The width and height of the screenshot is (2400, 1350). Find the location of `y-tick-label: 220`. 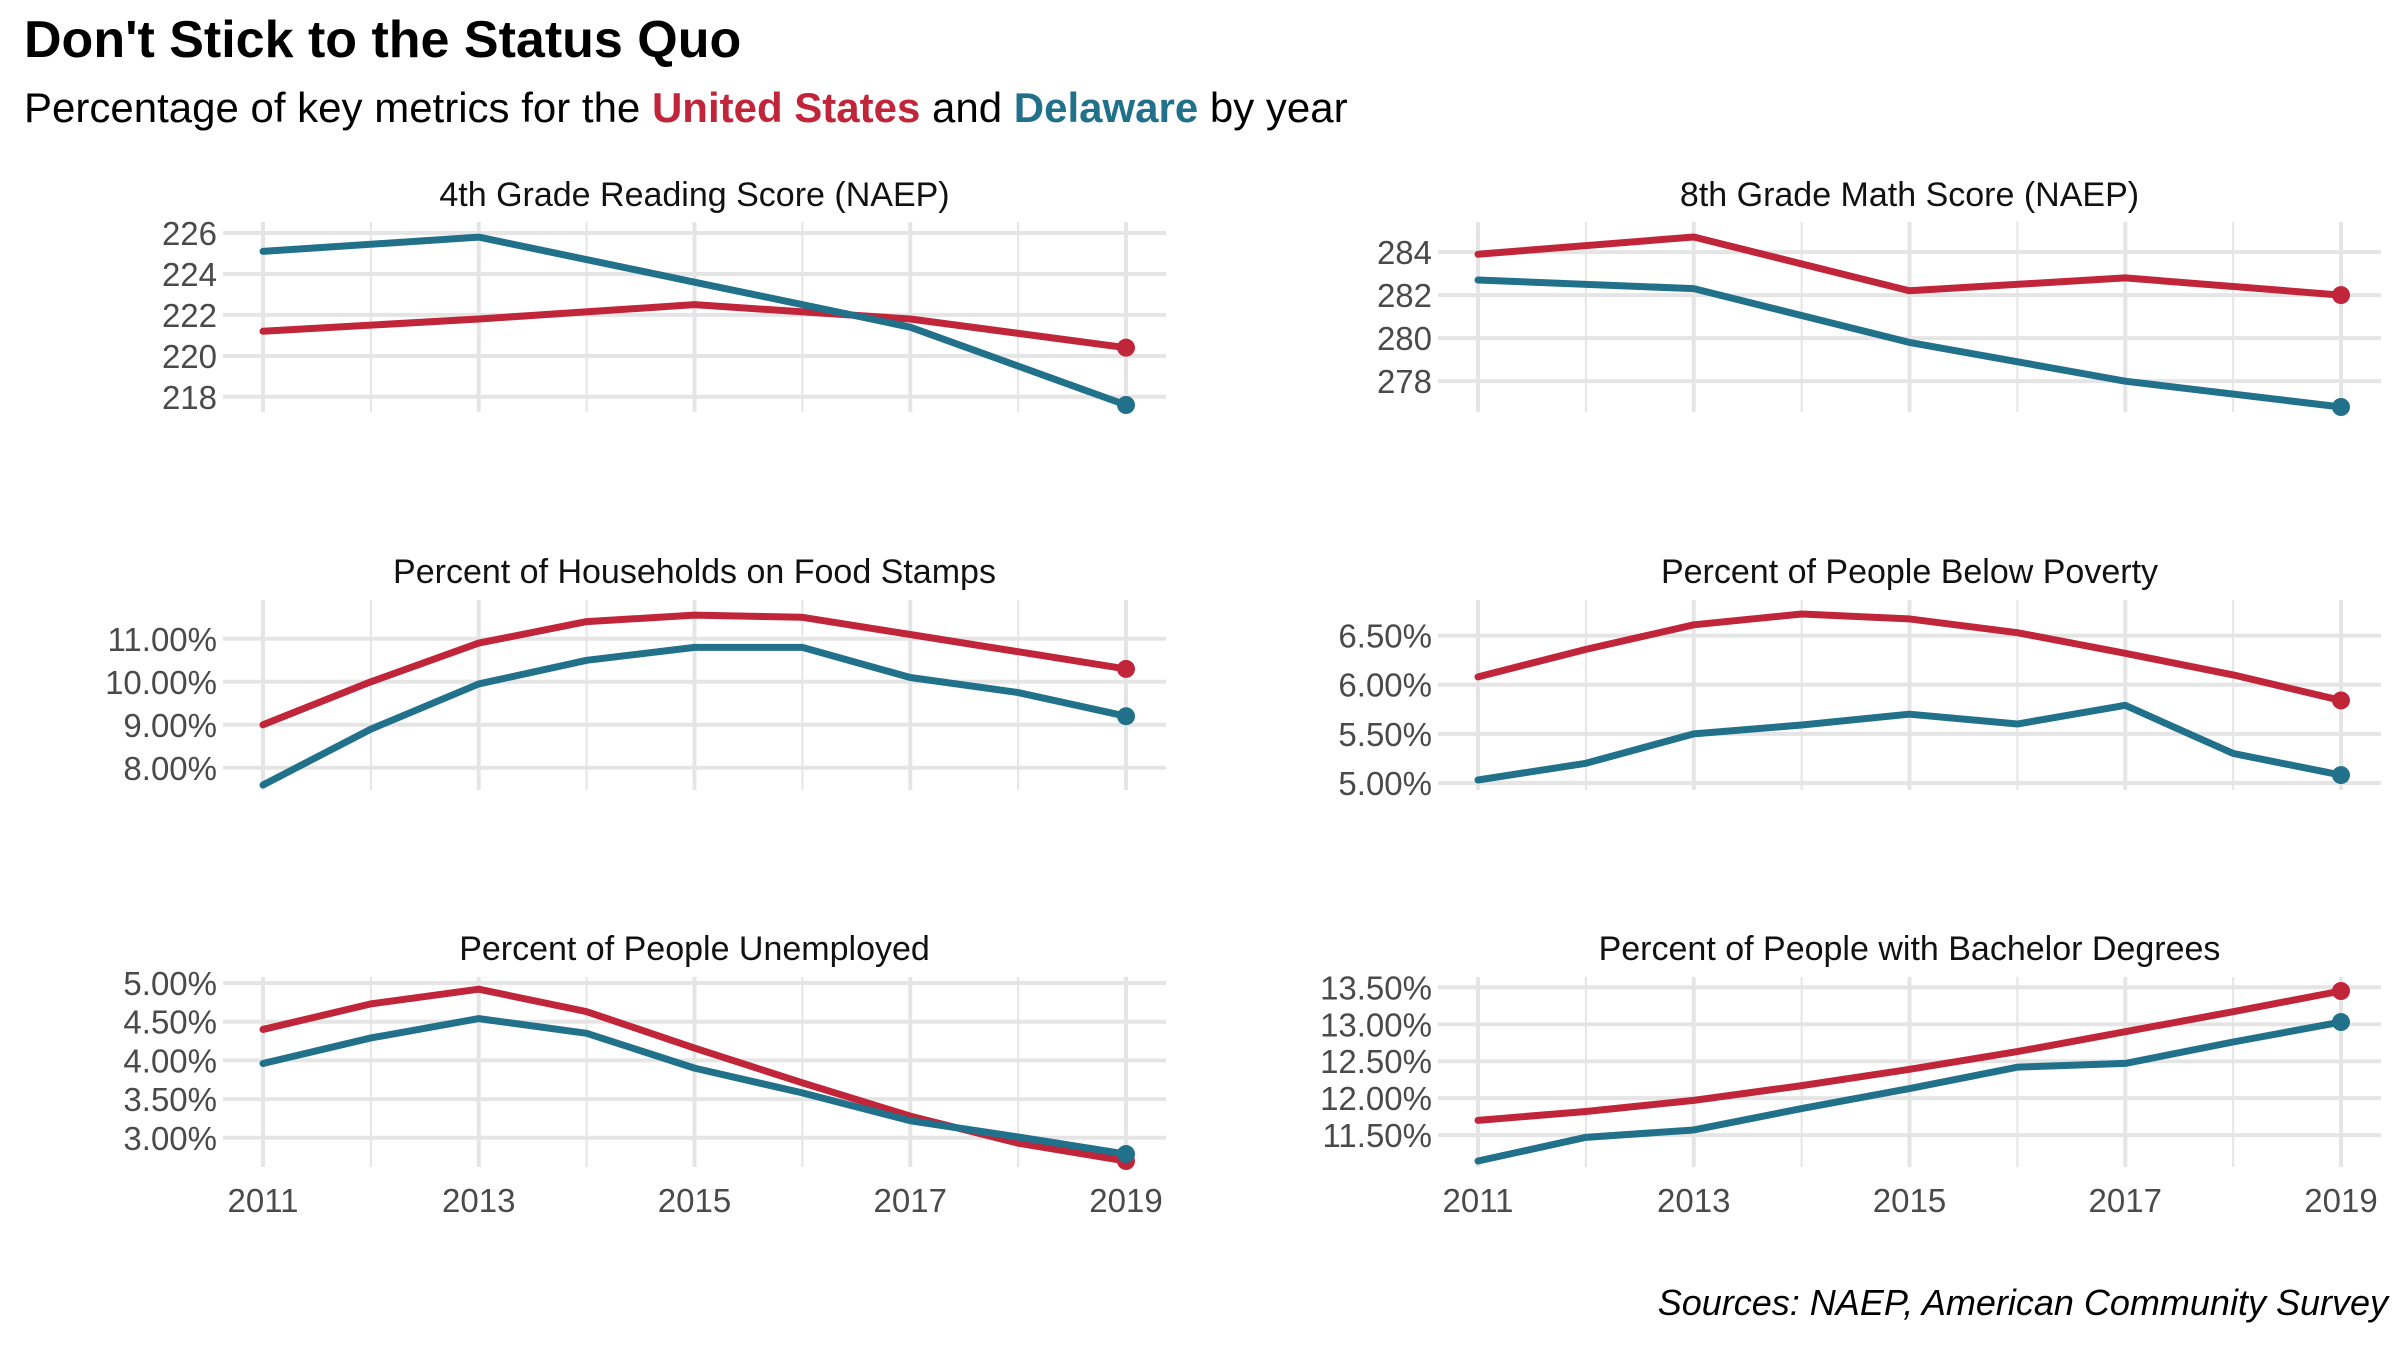

y-tick-label: 220 is located at coordinates (189, 356).